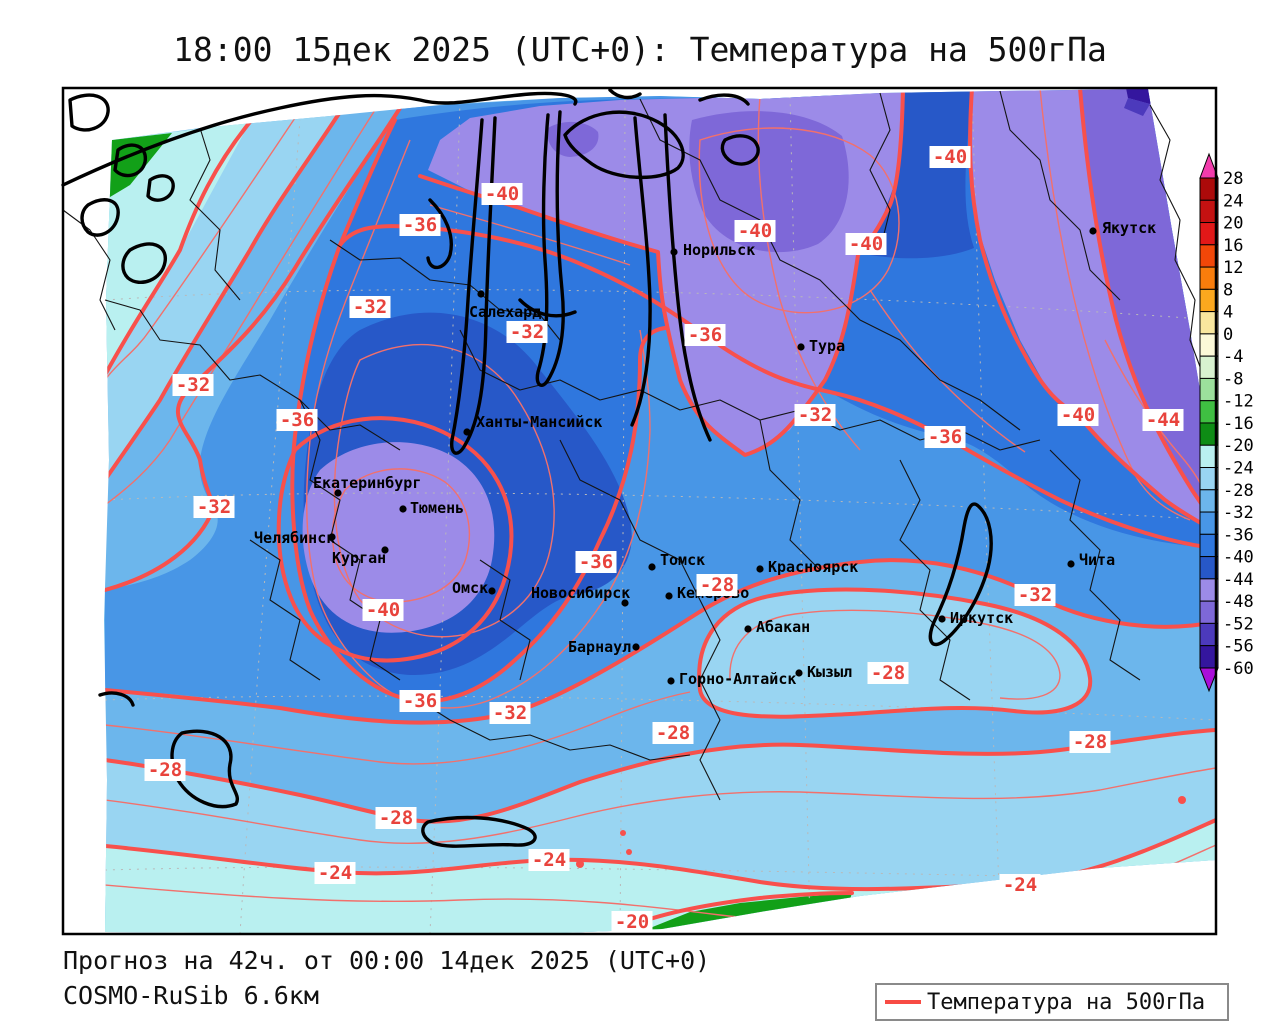 The image size is (1280, 1024). I want to click on ob-gulf, so click(473, 285).